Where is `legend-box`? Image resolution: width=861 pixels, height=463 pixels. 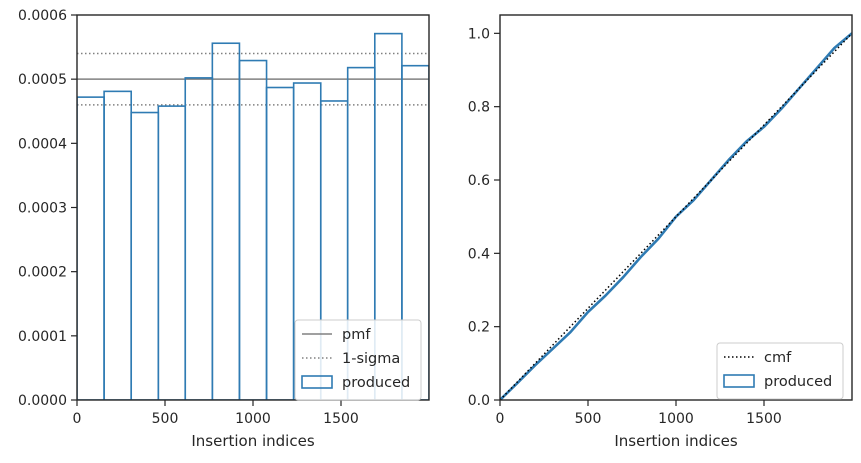 legend-box is located at coordinates (358, 360).